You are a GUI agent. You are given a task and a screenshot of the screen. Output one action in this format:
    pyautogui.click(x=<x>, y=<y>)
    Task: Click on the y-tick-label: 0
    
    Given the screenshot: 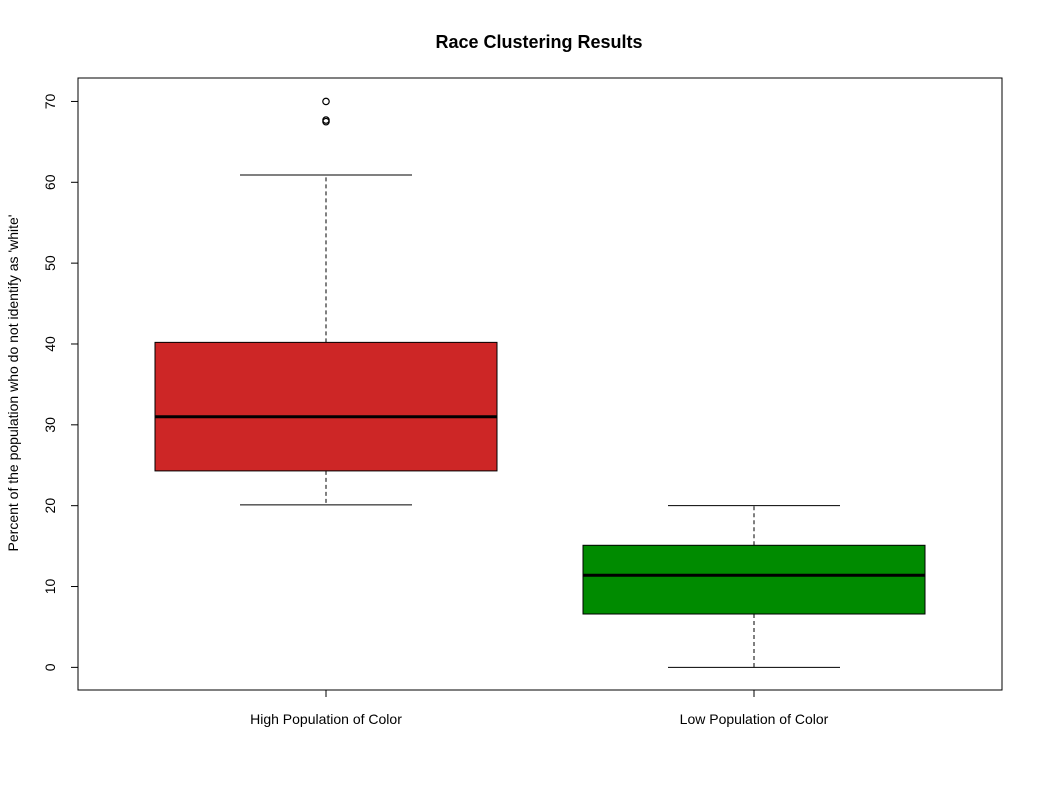 What is the action you would take?
    pyautogui.click(x=50, y=667)
    